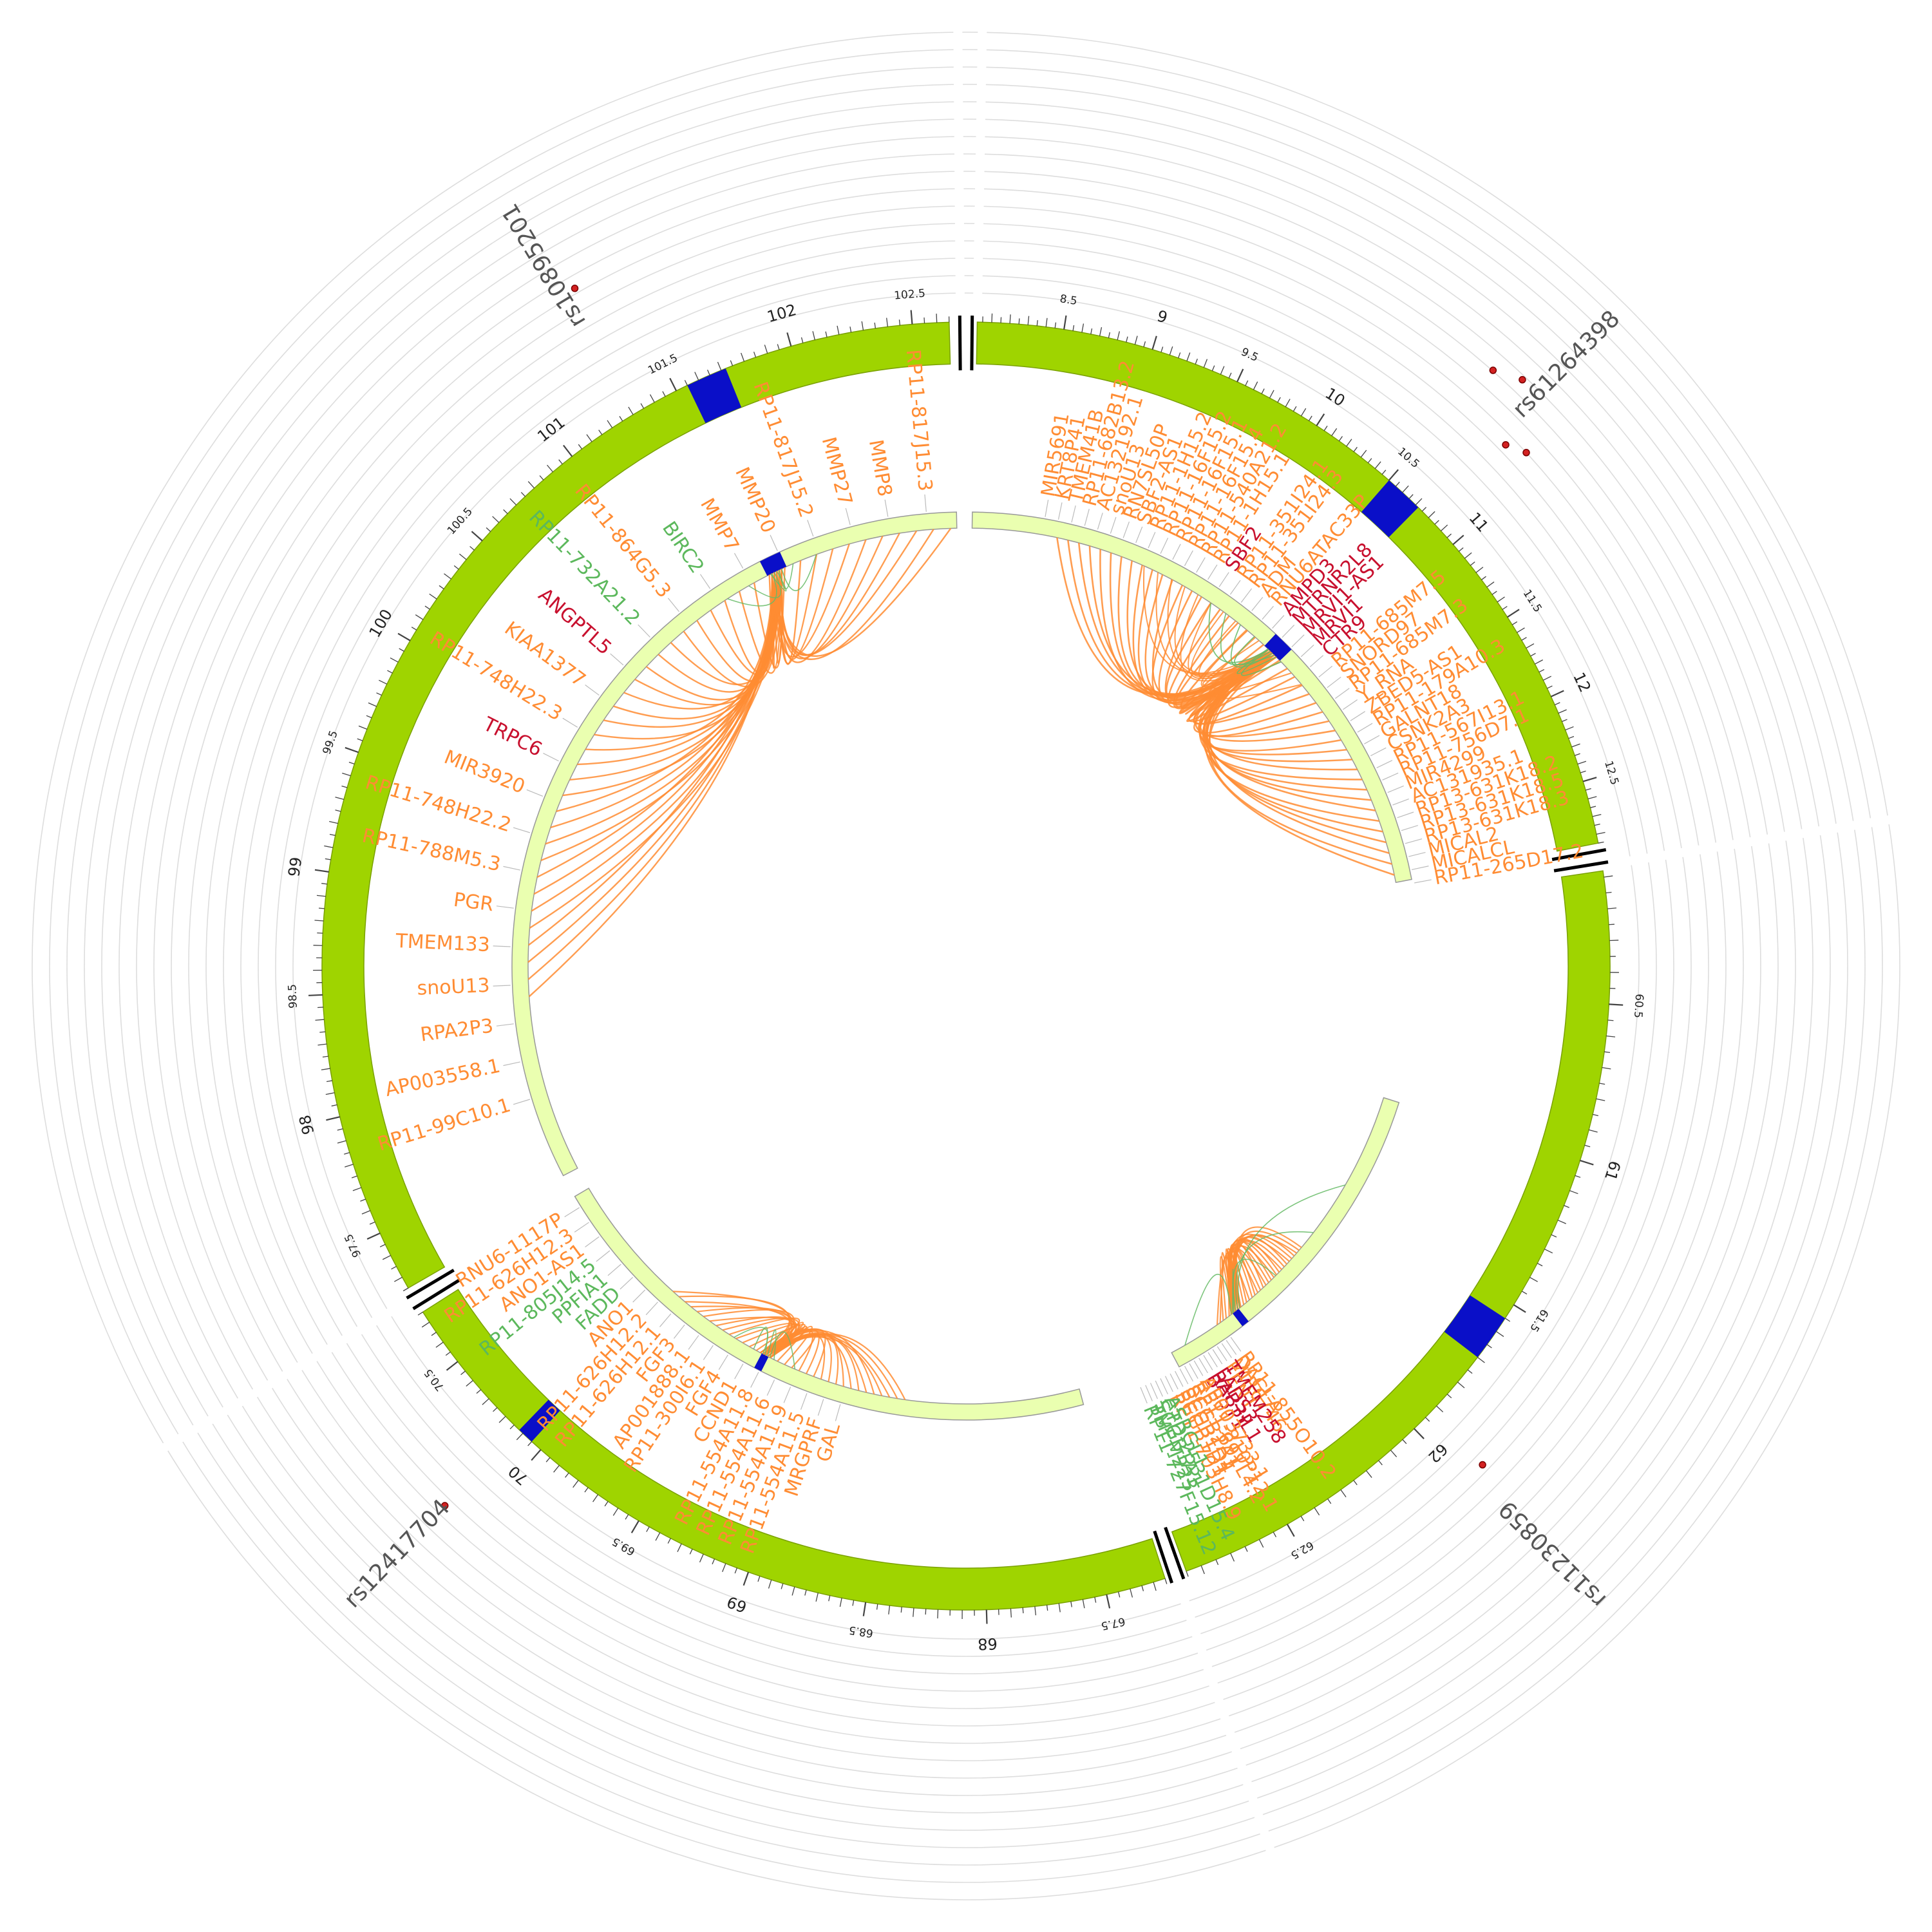 The width and height of the screenshot is (1932, 1932). I want to click on gene-label: snoU13, so click(454, 987).